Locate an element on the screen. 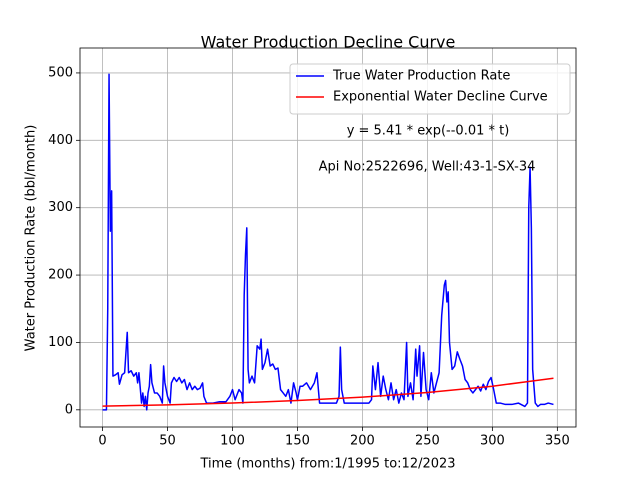 The width and height of the screenshot is (640, 480). x-tick-label: 150 is located at coordinates (297, 441).